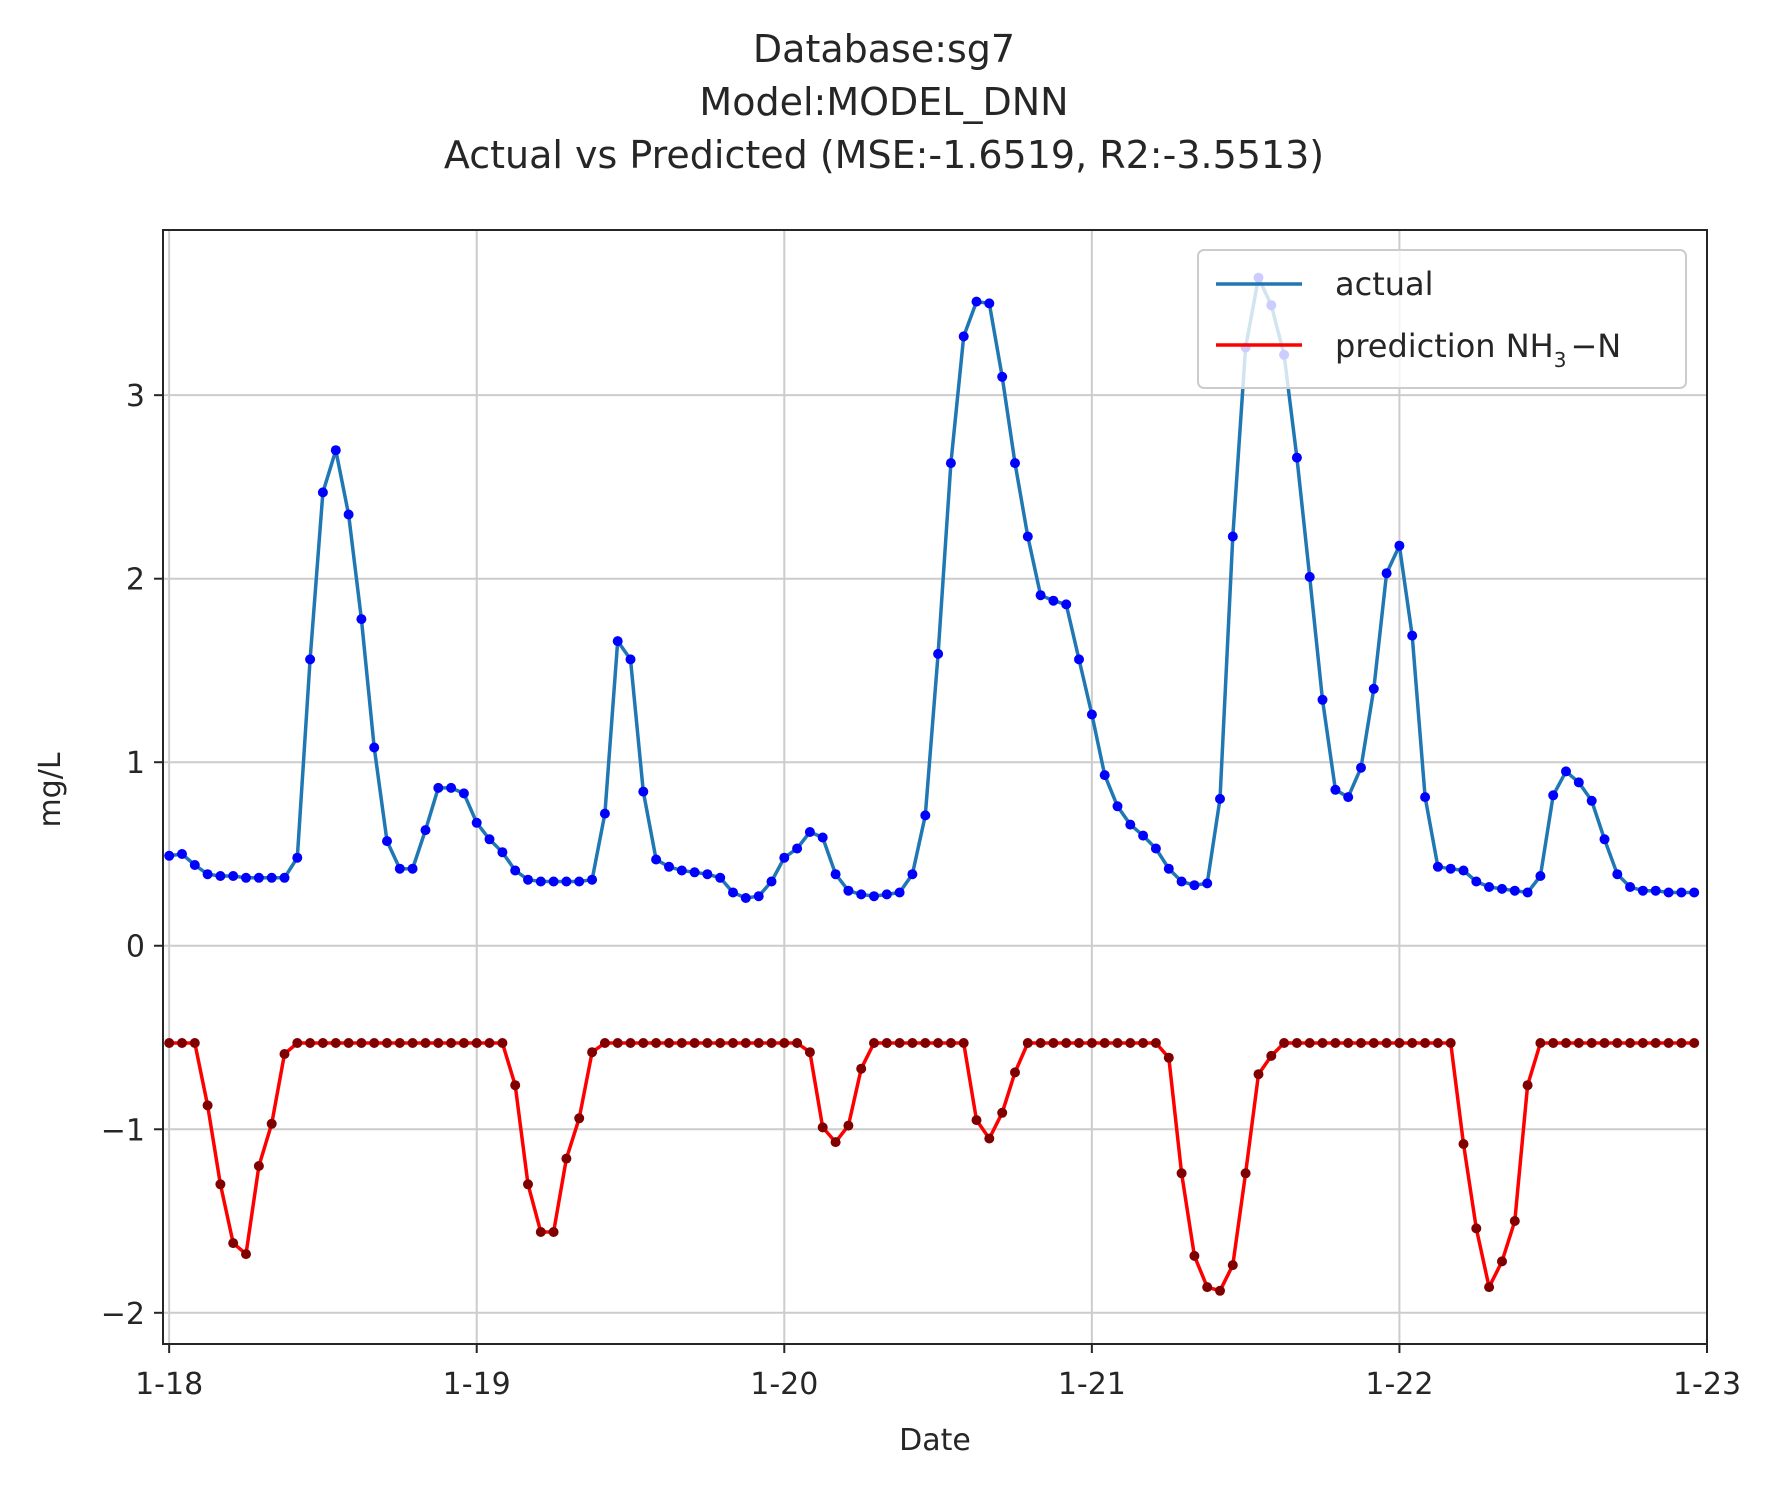  I want to click on legend-box, so click(1442, 319).